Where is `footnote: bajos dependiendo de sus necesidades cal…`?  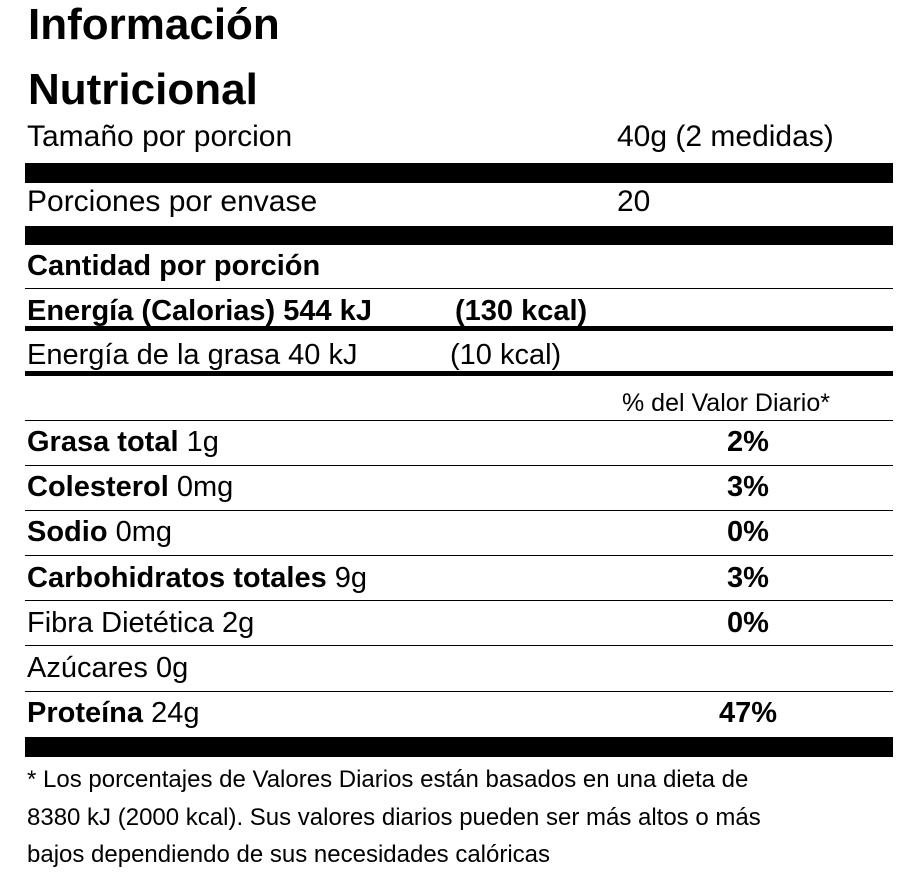
footnote: bajos dependiendo de sus necesidades cal… is located at coordinates (289, 854).